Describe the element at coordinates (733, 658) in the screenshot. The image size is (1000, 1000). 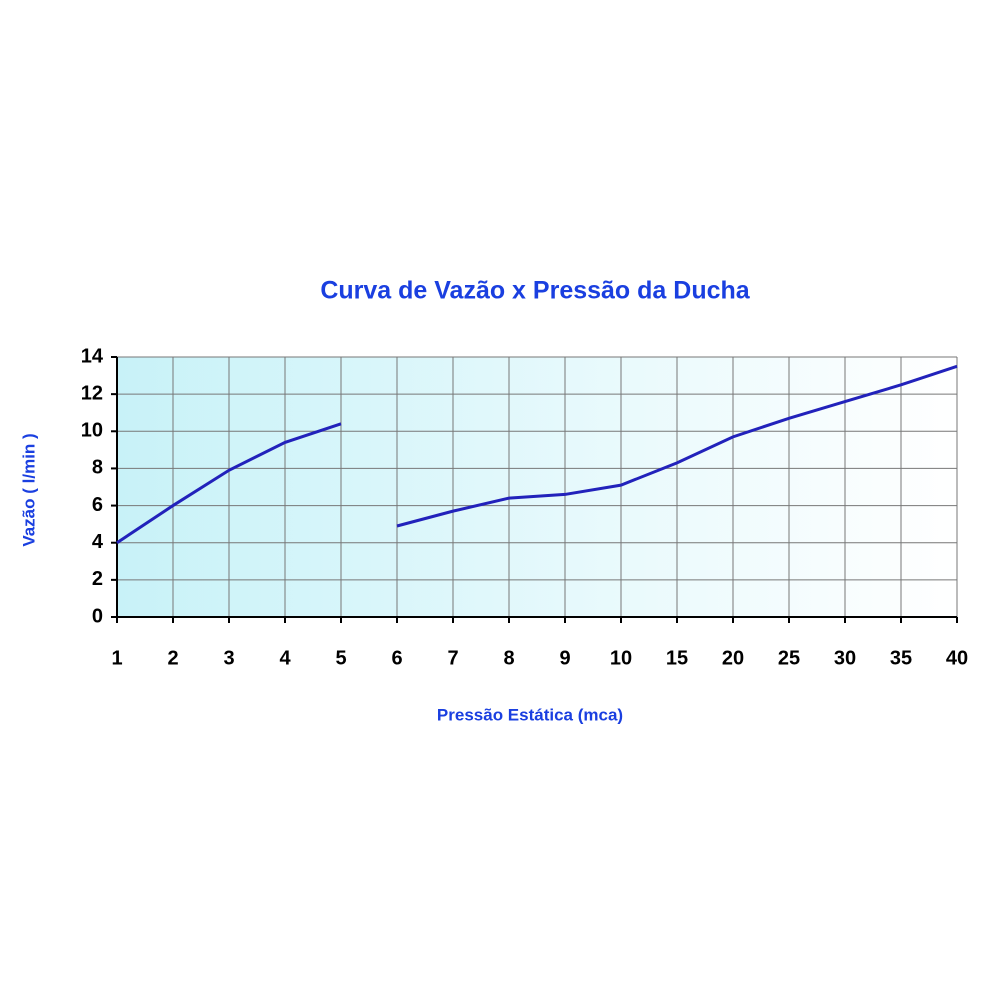
I see `x-tick-label: 20` at that location.